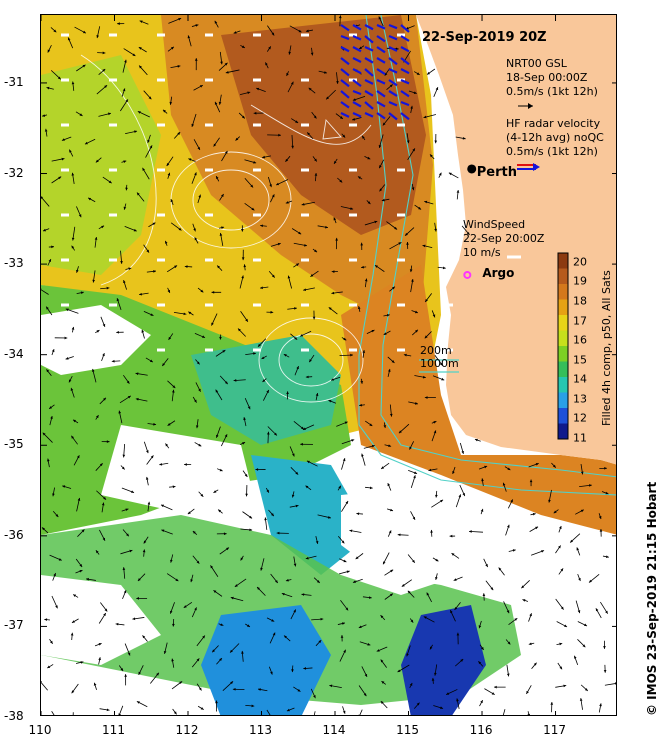 The image size is (659, 750). Describe the element at coordinates (580, 301) in the screenshot. I see `colorbar-tick-label: 18` at that location.